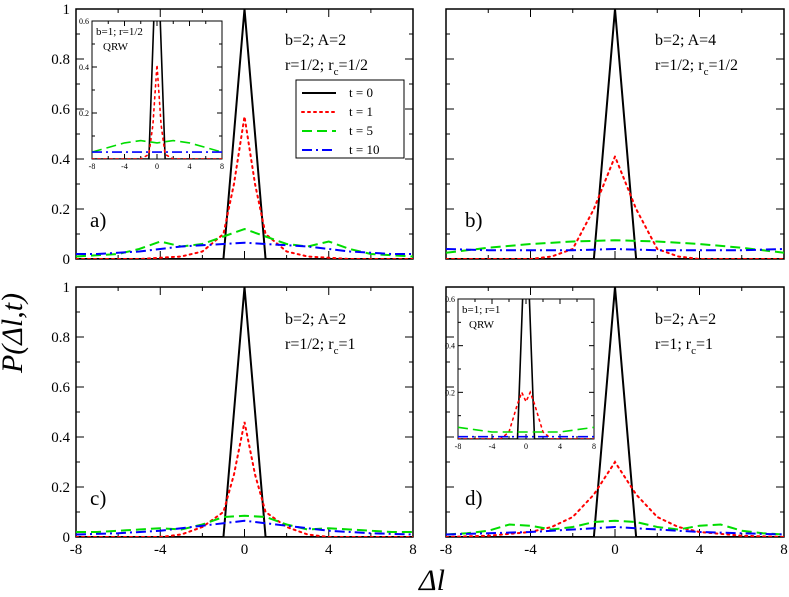 This screenshot has height=597, width=789. What do you see at coordinates (361, 111) in the screenshot?
I see `legend-label: t = 1` at bounding box center [361, 111].